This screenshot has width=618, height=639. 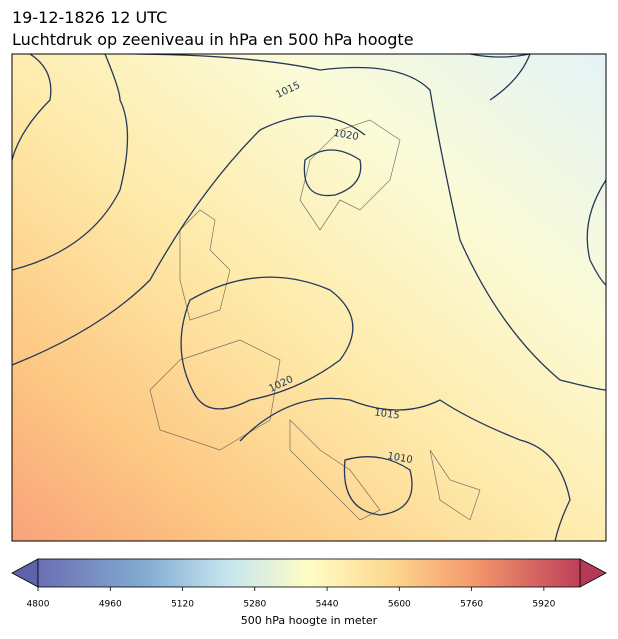 What do you see at coordinates (182, 605) in the screenshot?
I see `colorbar-tick-label: 5120` at bounding box center [182, 605].